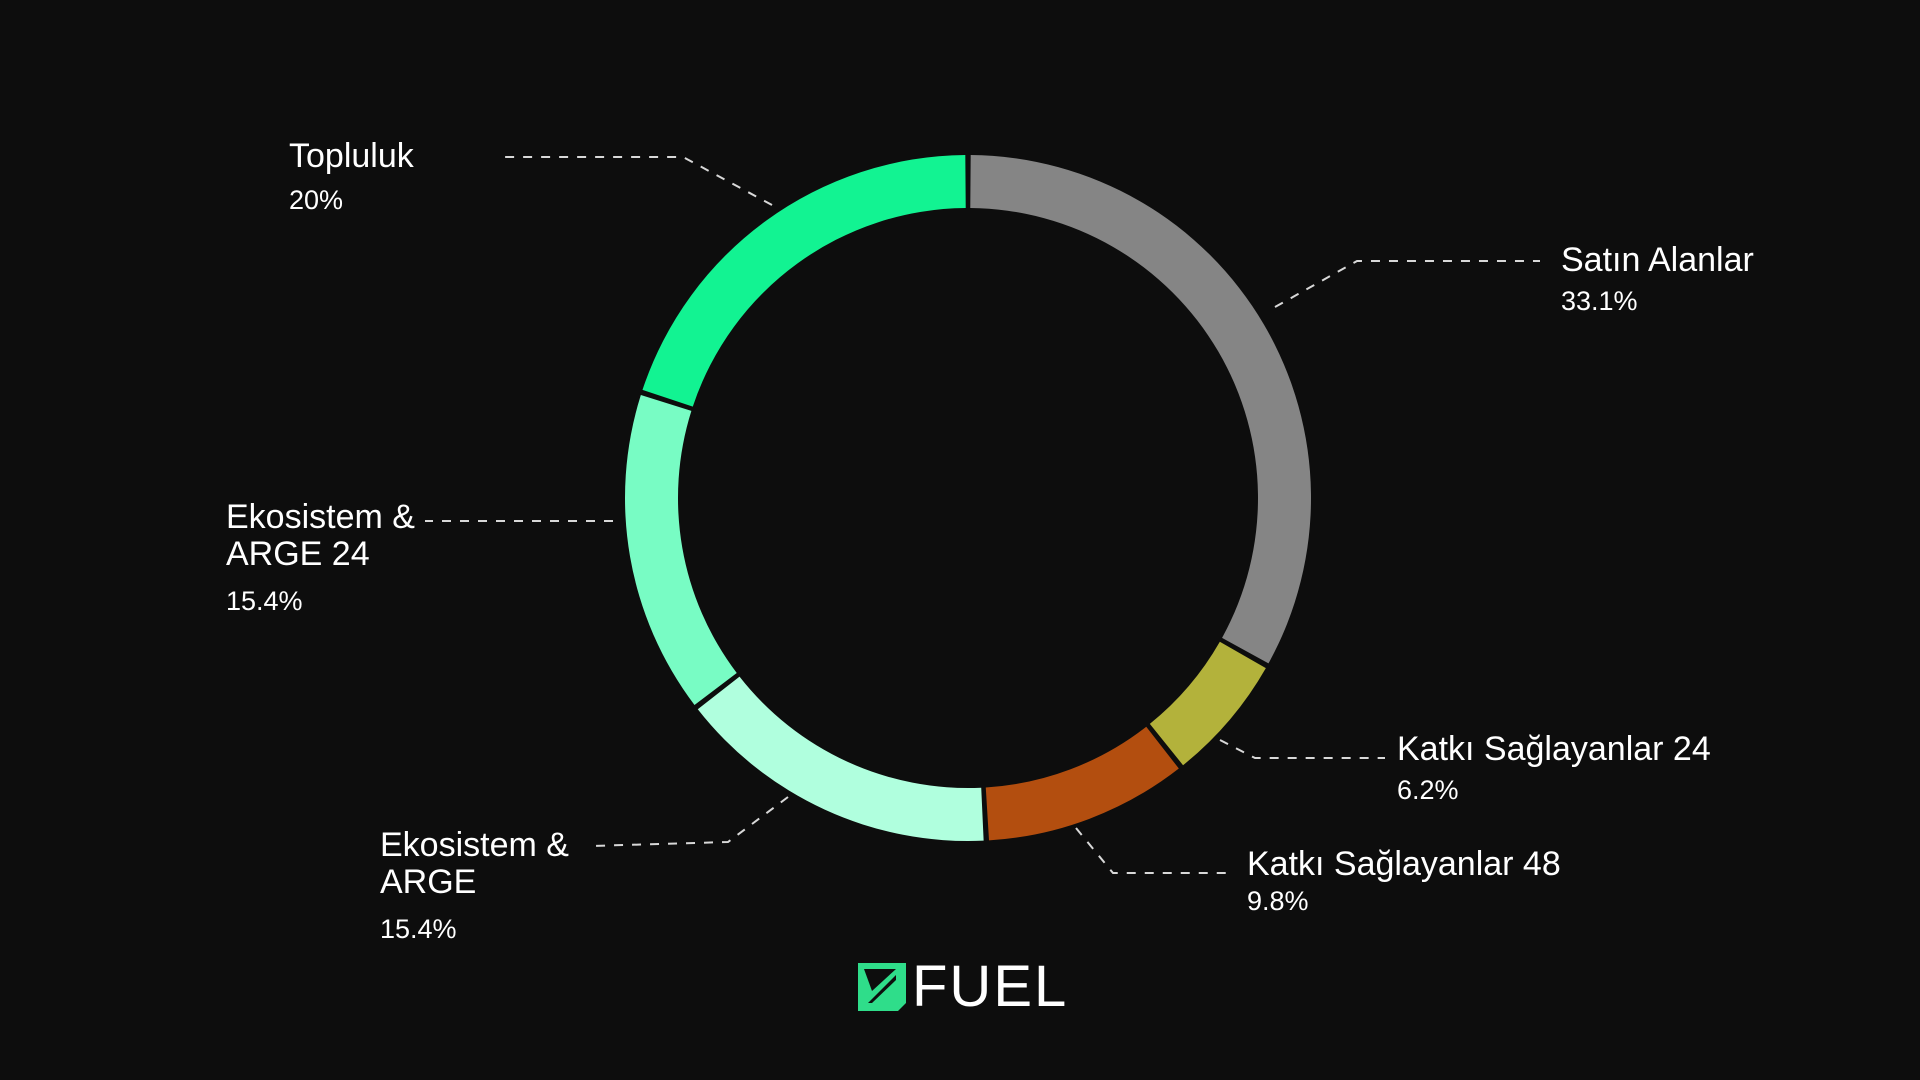 The height and width of the screenshot is (1080, 1920). I want to click on slice-percent: 33.1%, so click(1599, 301).